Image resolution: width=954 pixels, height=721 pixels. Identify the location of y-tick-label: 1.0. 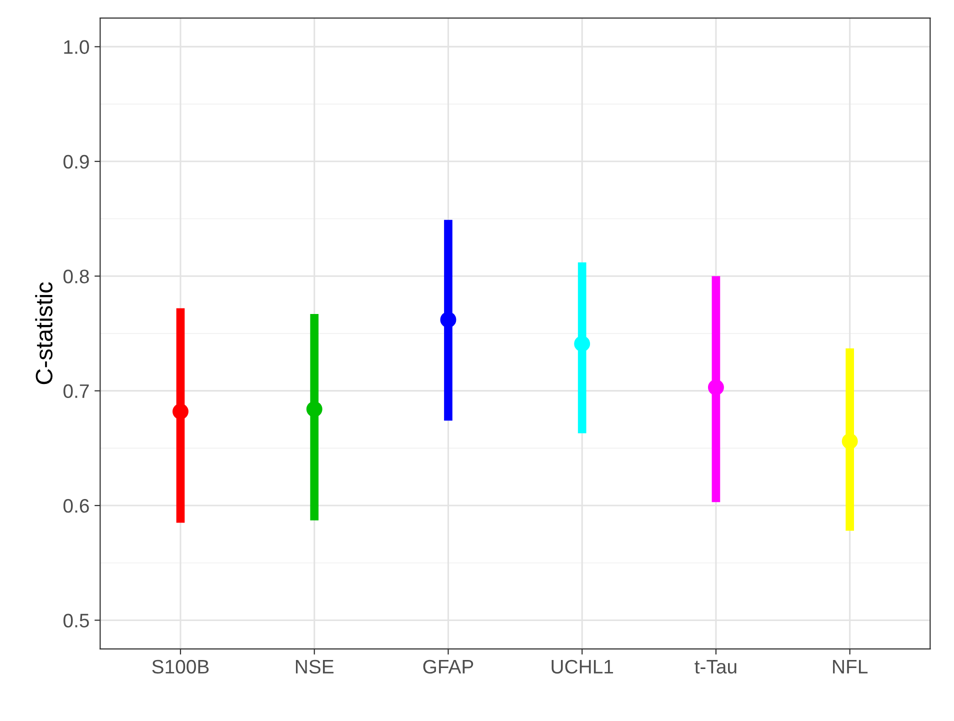
(76, 47).